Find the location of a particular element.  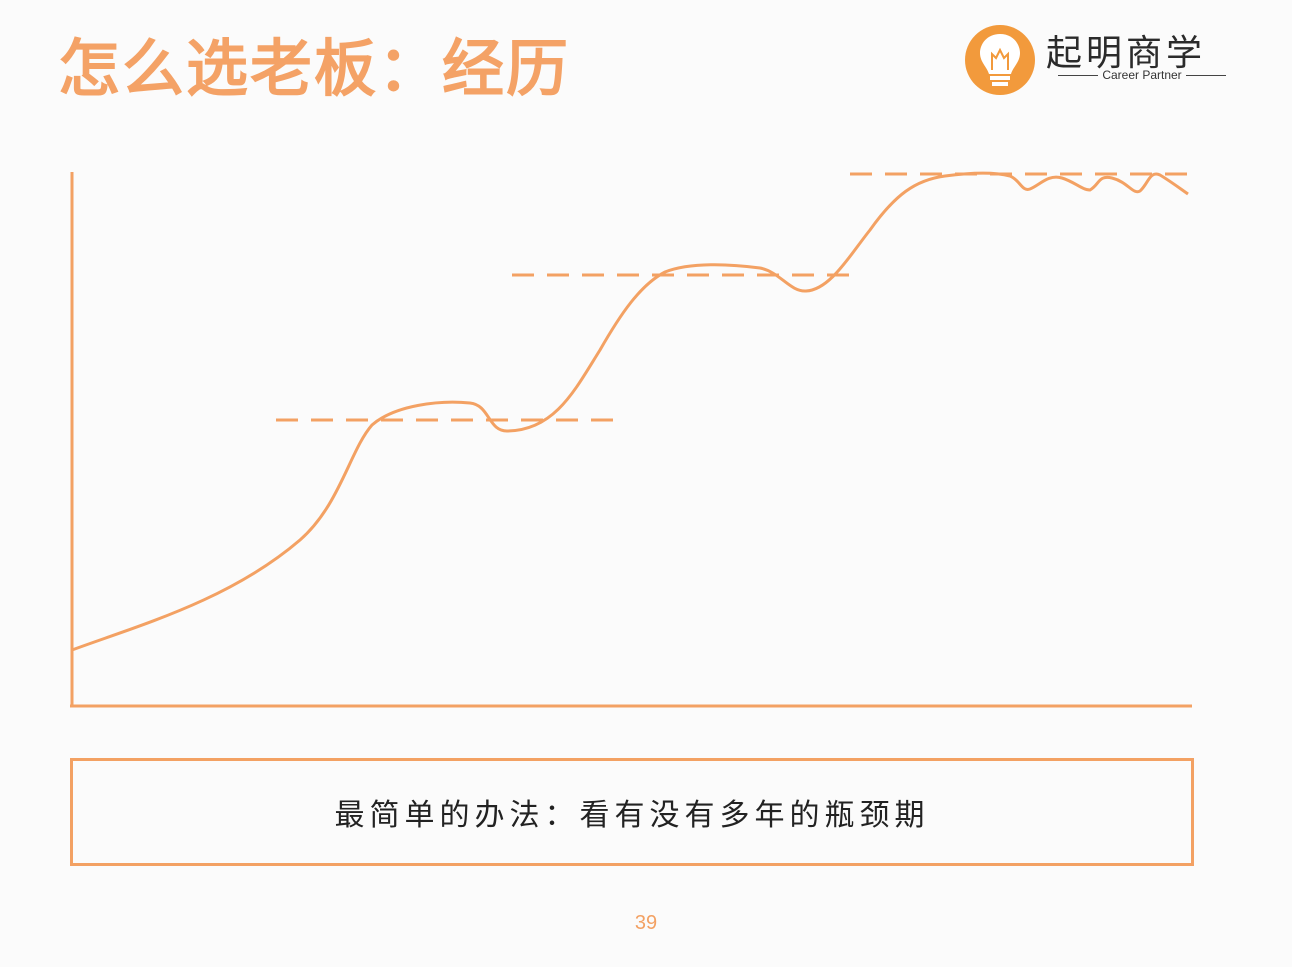

brand-name: 起明商学 is located at coordinates (1126, 53).